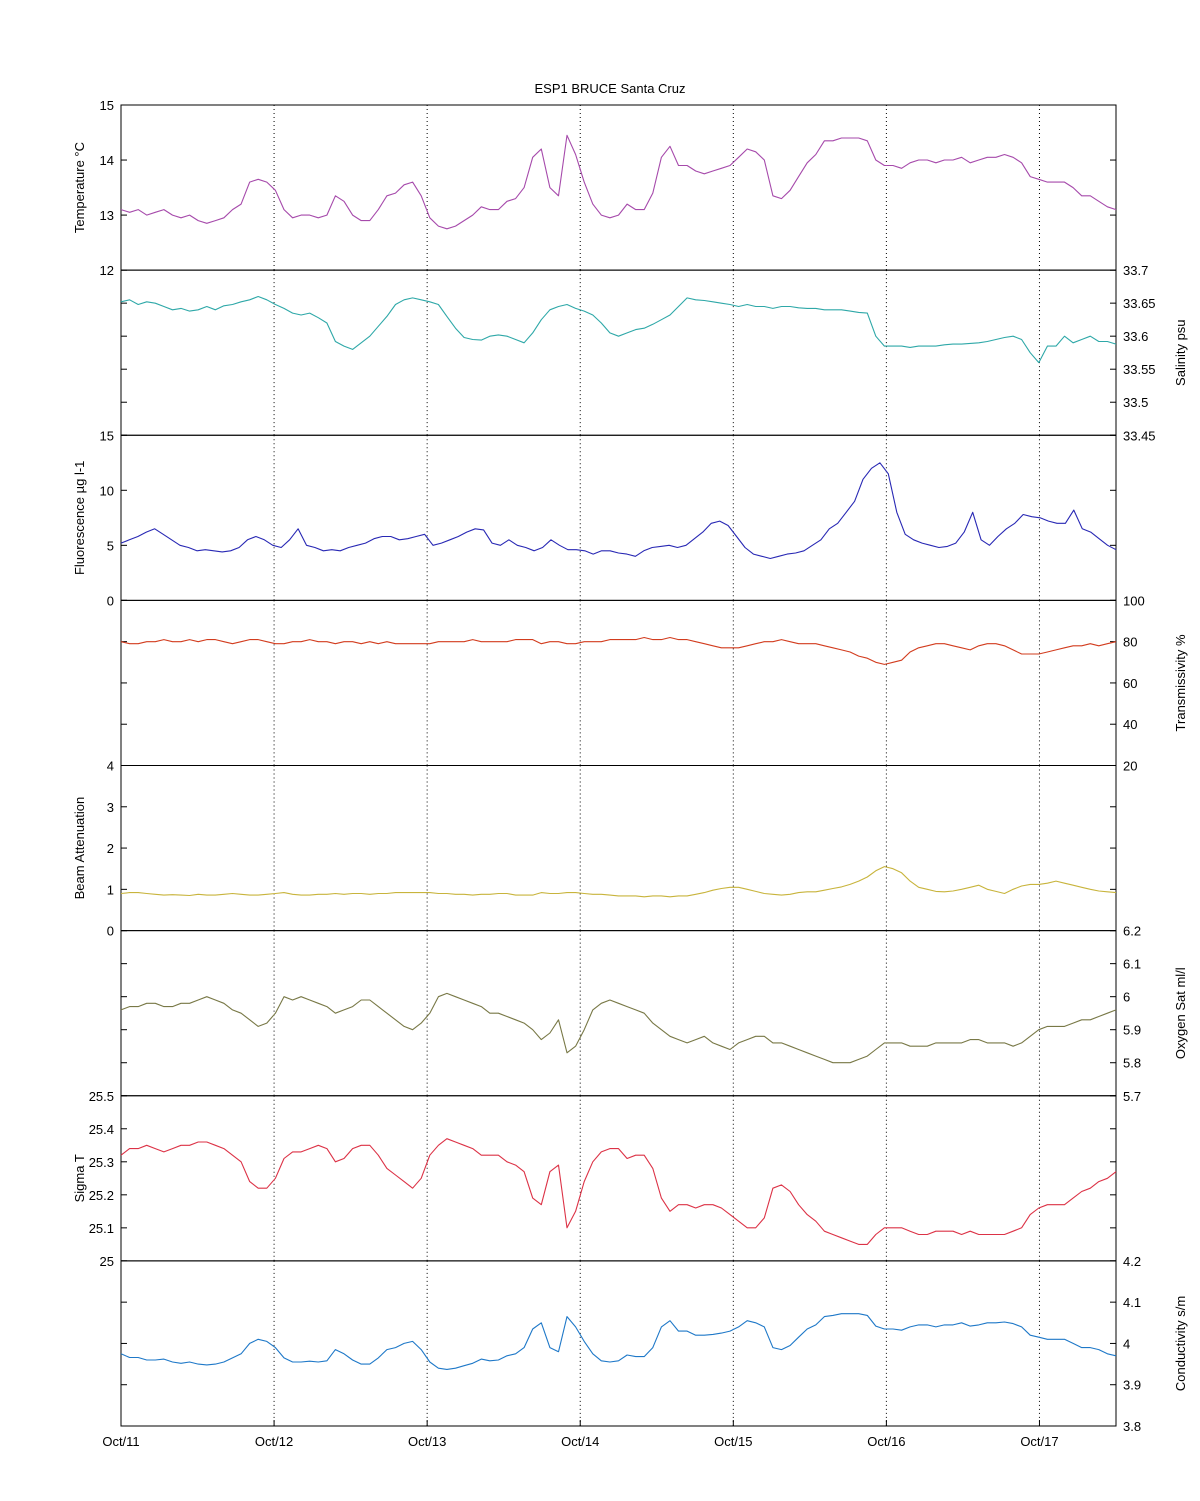  What do you see at coordinates (79, 848) in the screenshot?
I see `y-axis-label: Beam Attenuation` at bounding box center [79, 848].